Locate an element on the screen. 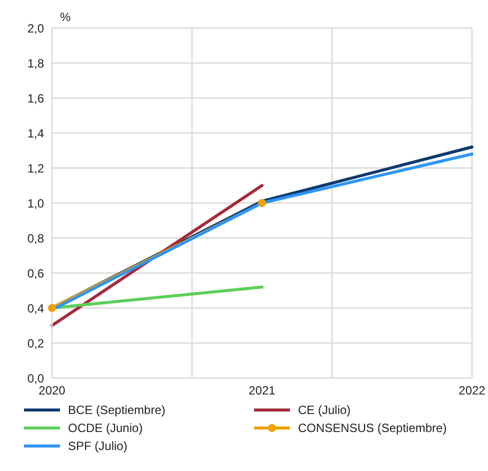  y-tick-label: 0,2 is located at coordinates (35, 343).